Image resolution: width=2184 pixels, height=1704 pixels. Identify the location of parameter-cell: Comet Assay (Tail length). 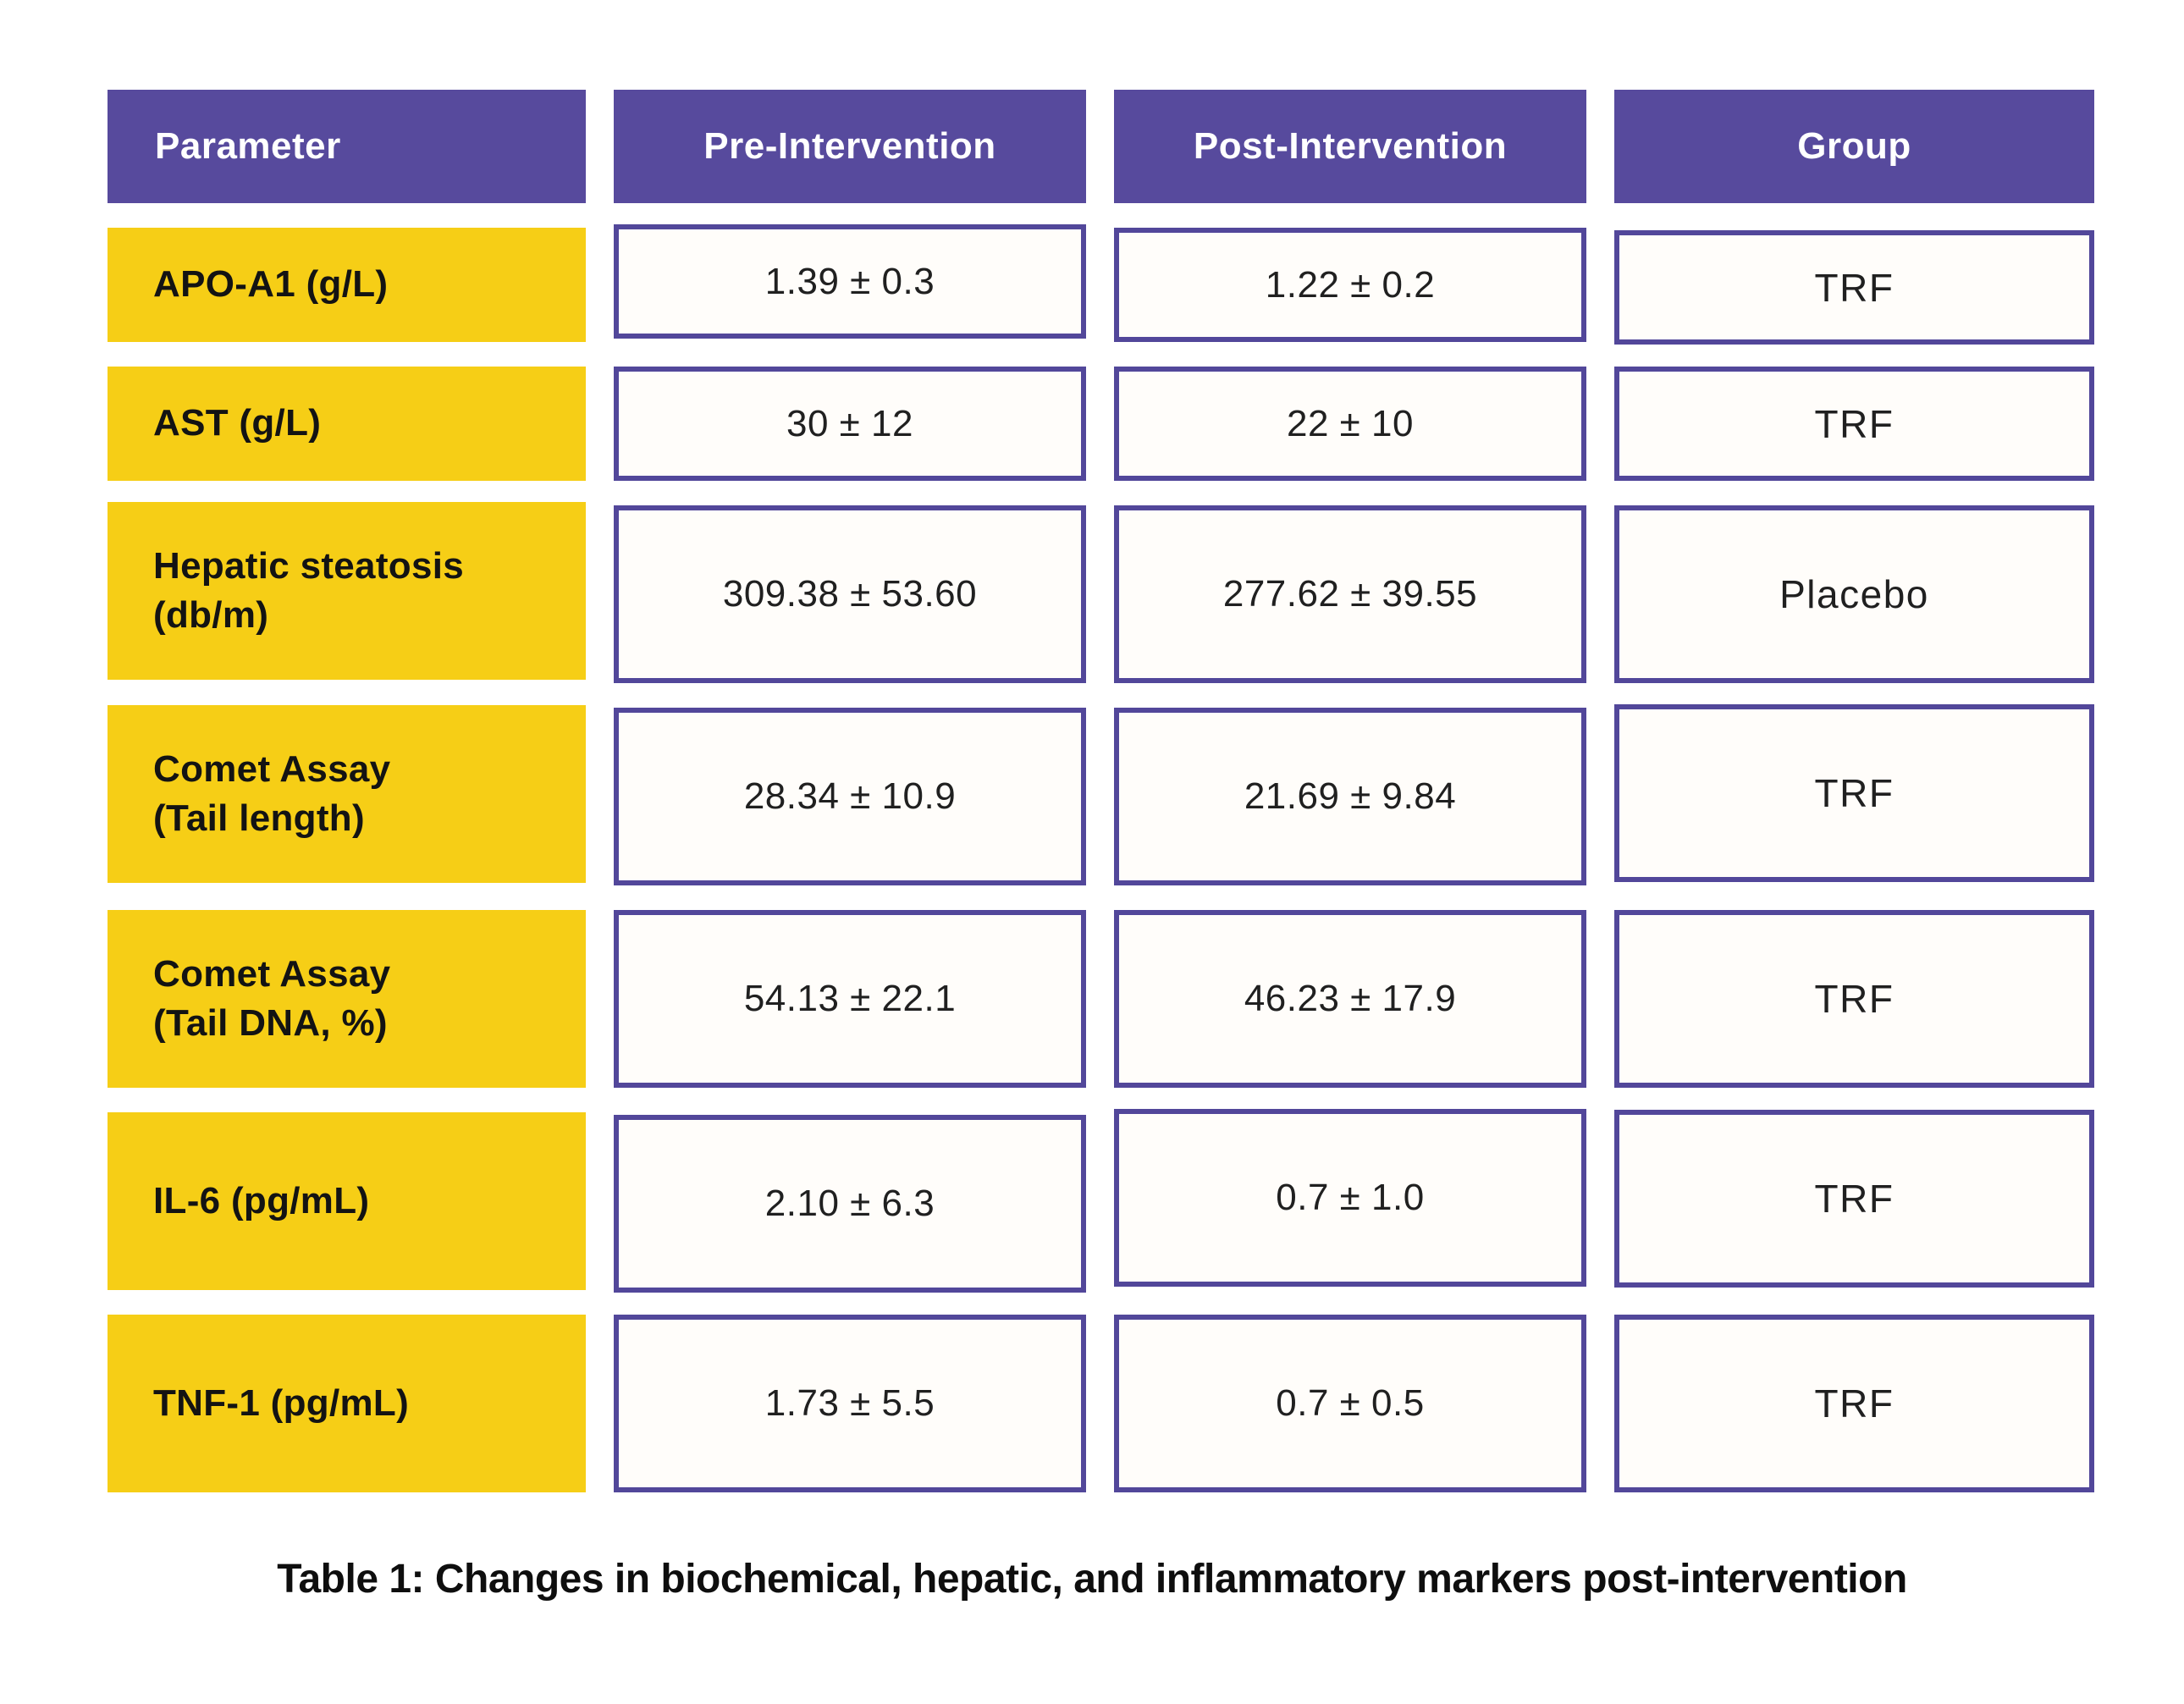
(347, 794).